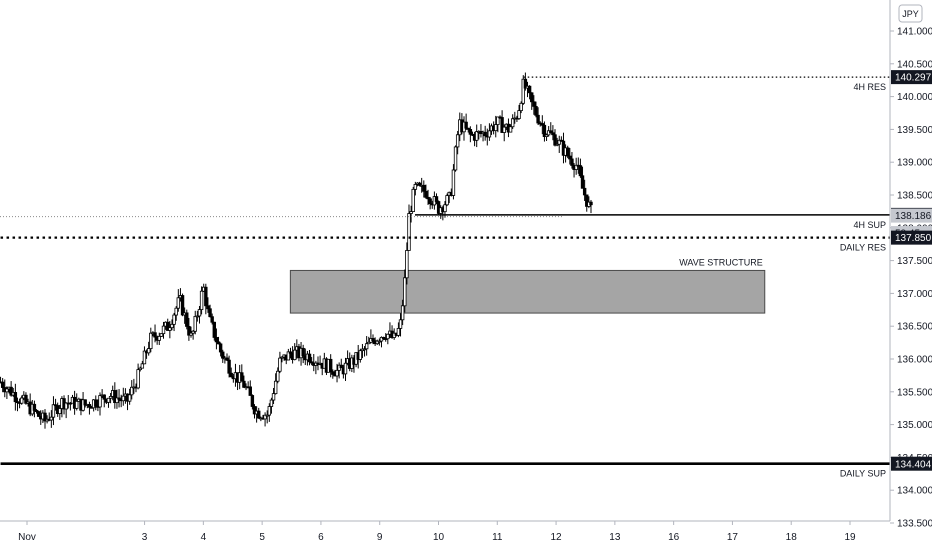 The height and width of the screenshot is (550, 932). What do you see at coordinates (527, 291) in the screenshot?
I see `wave-structure-box` at bounding box center [527, 291].